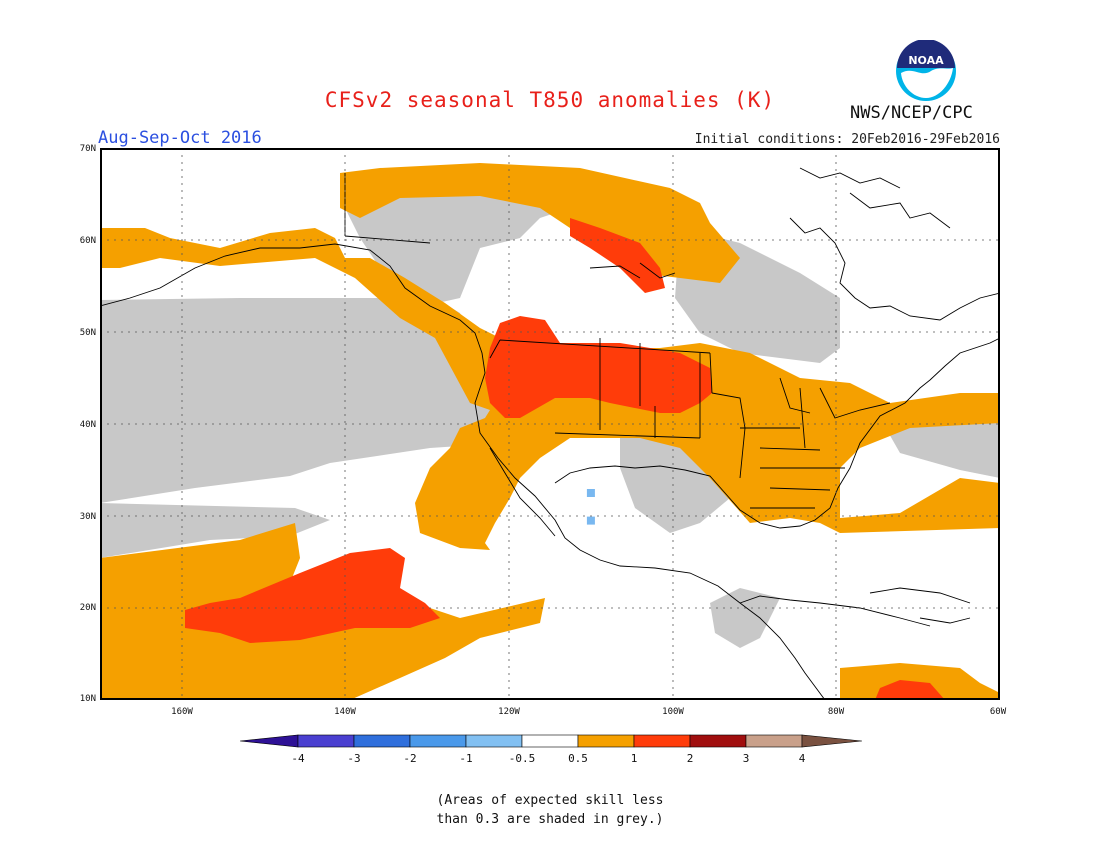  Describe the element at coordinates (836, 712) in the screenshot. I see `lon-label: 80W` at that location.